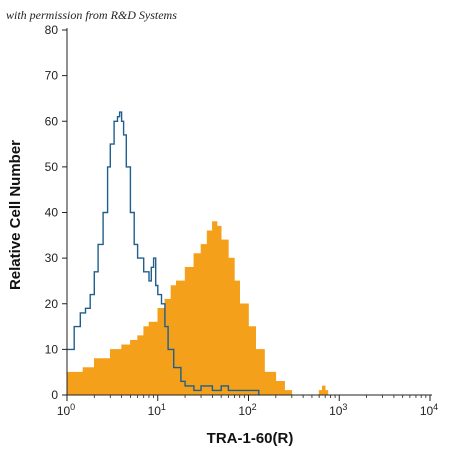 The width and height of the screenshot is (450, 455). Describe the element at coordinates (338, 410) in the screenshot. I see `x-tick-label: 10³` at that location.